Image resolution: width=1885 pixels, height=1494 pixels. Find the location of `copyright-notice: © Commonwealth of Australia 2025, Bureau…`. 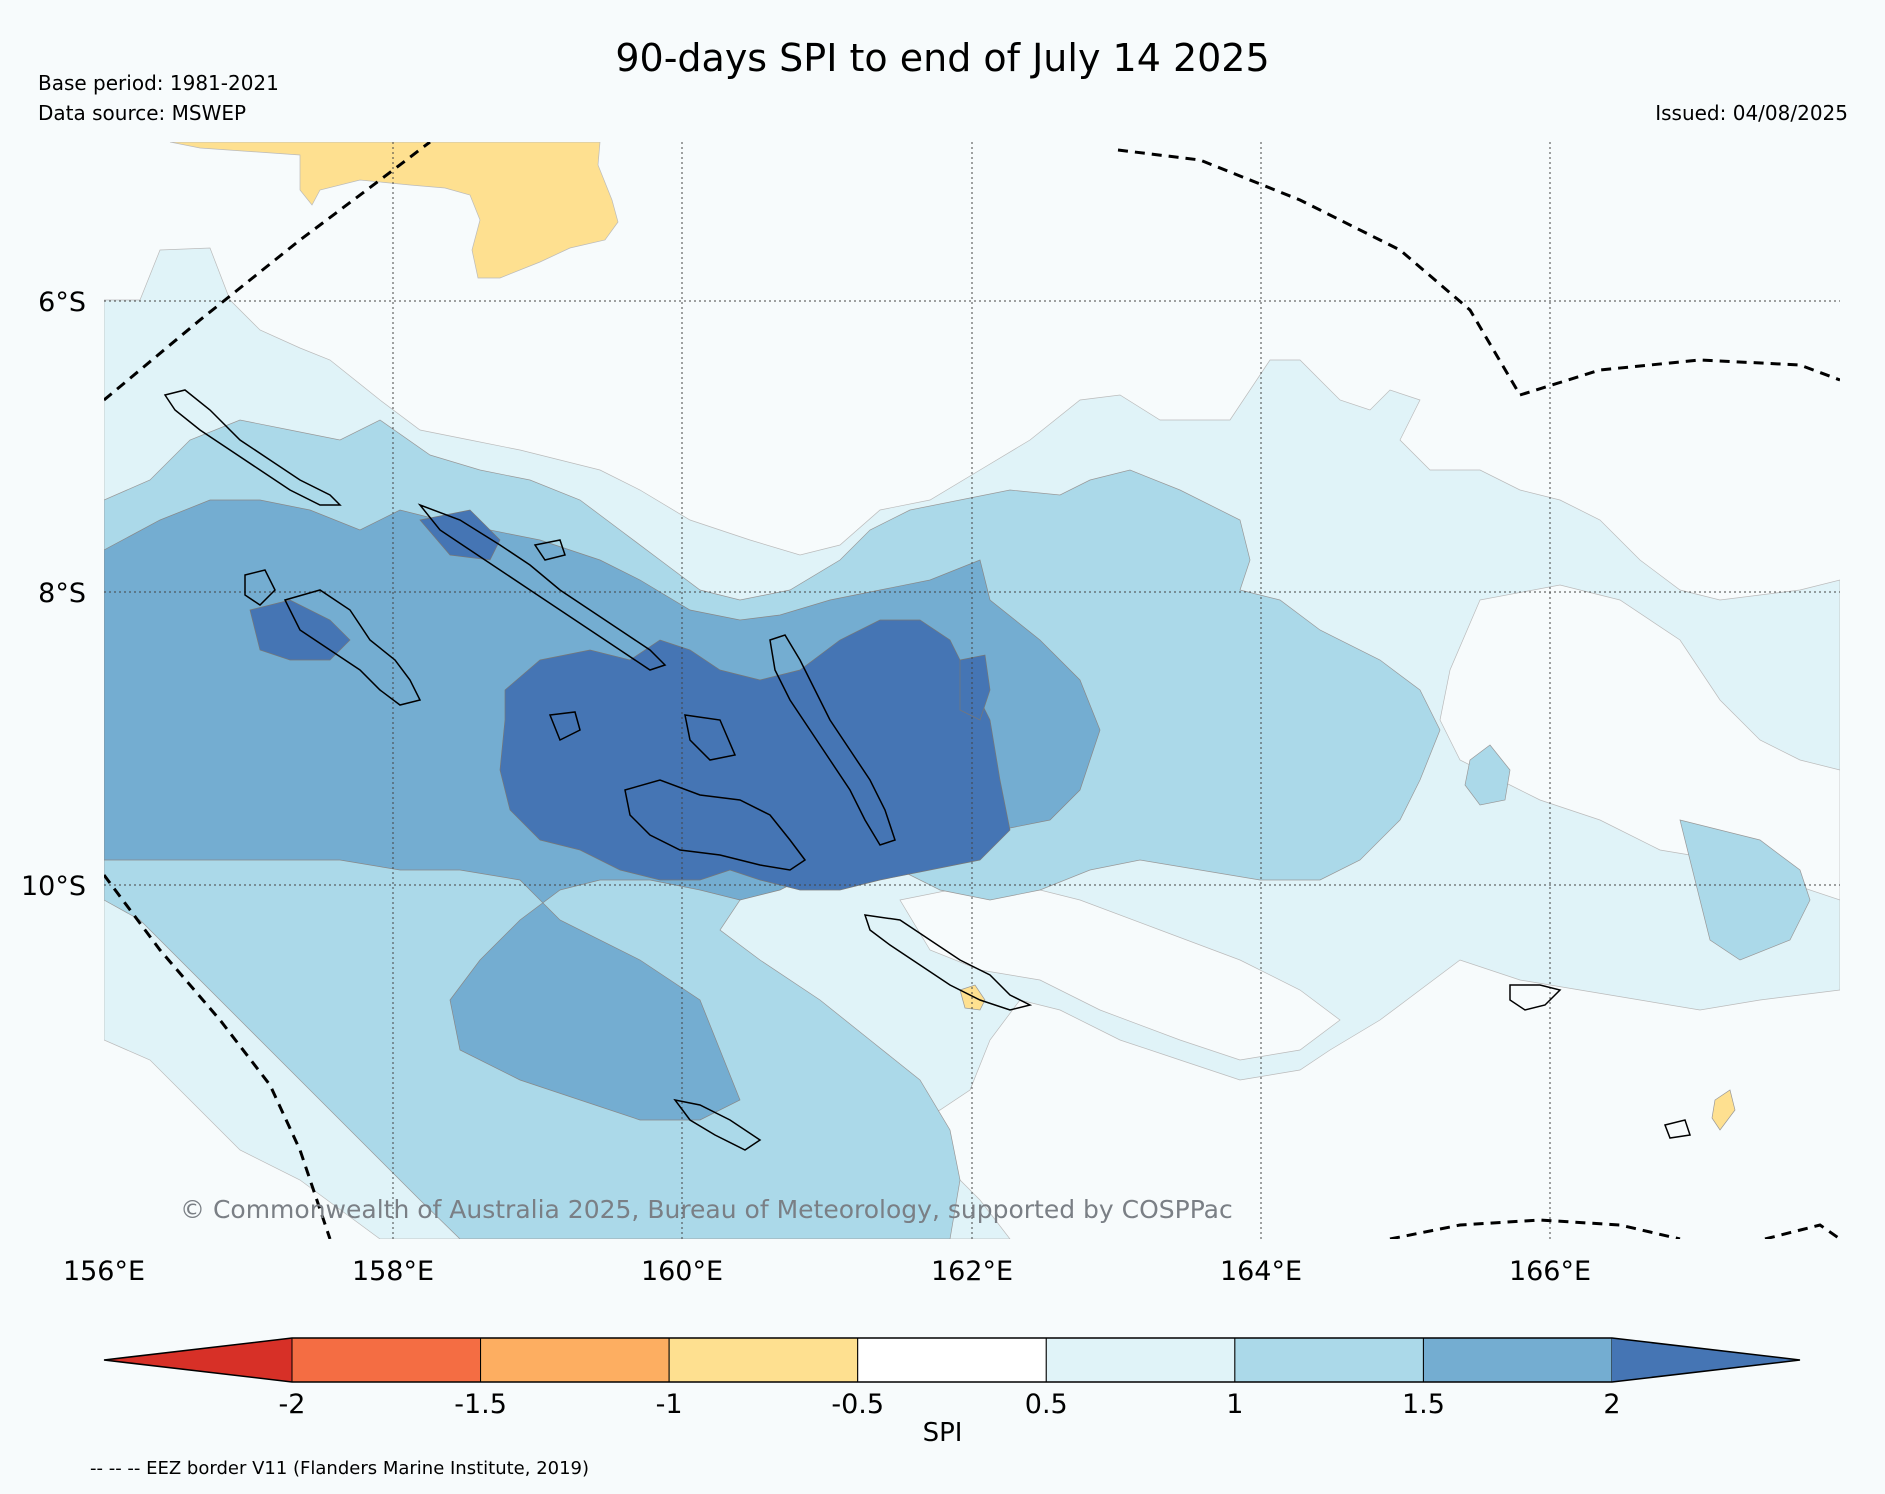

copyright-notice: © Commonwealth of Australia 2025, Bureau… is located at coordinates (706, 1209).